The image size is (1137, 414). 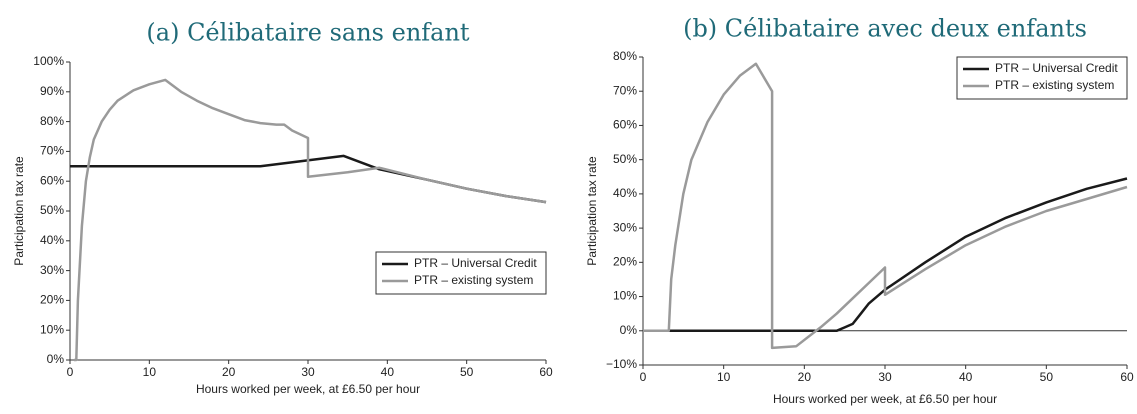 What do you see at coordinates (308, 33) in the screenshot?
I see `chart-title: (a) Célibataire sans enfant` at bounding box center [308, 33].